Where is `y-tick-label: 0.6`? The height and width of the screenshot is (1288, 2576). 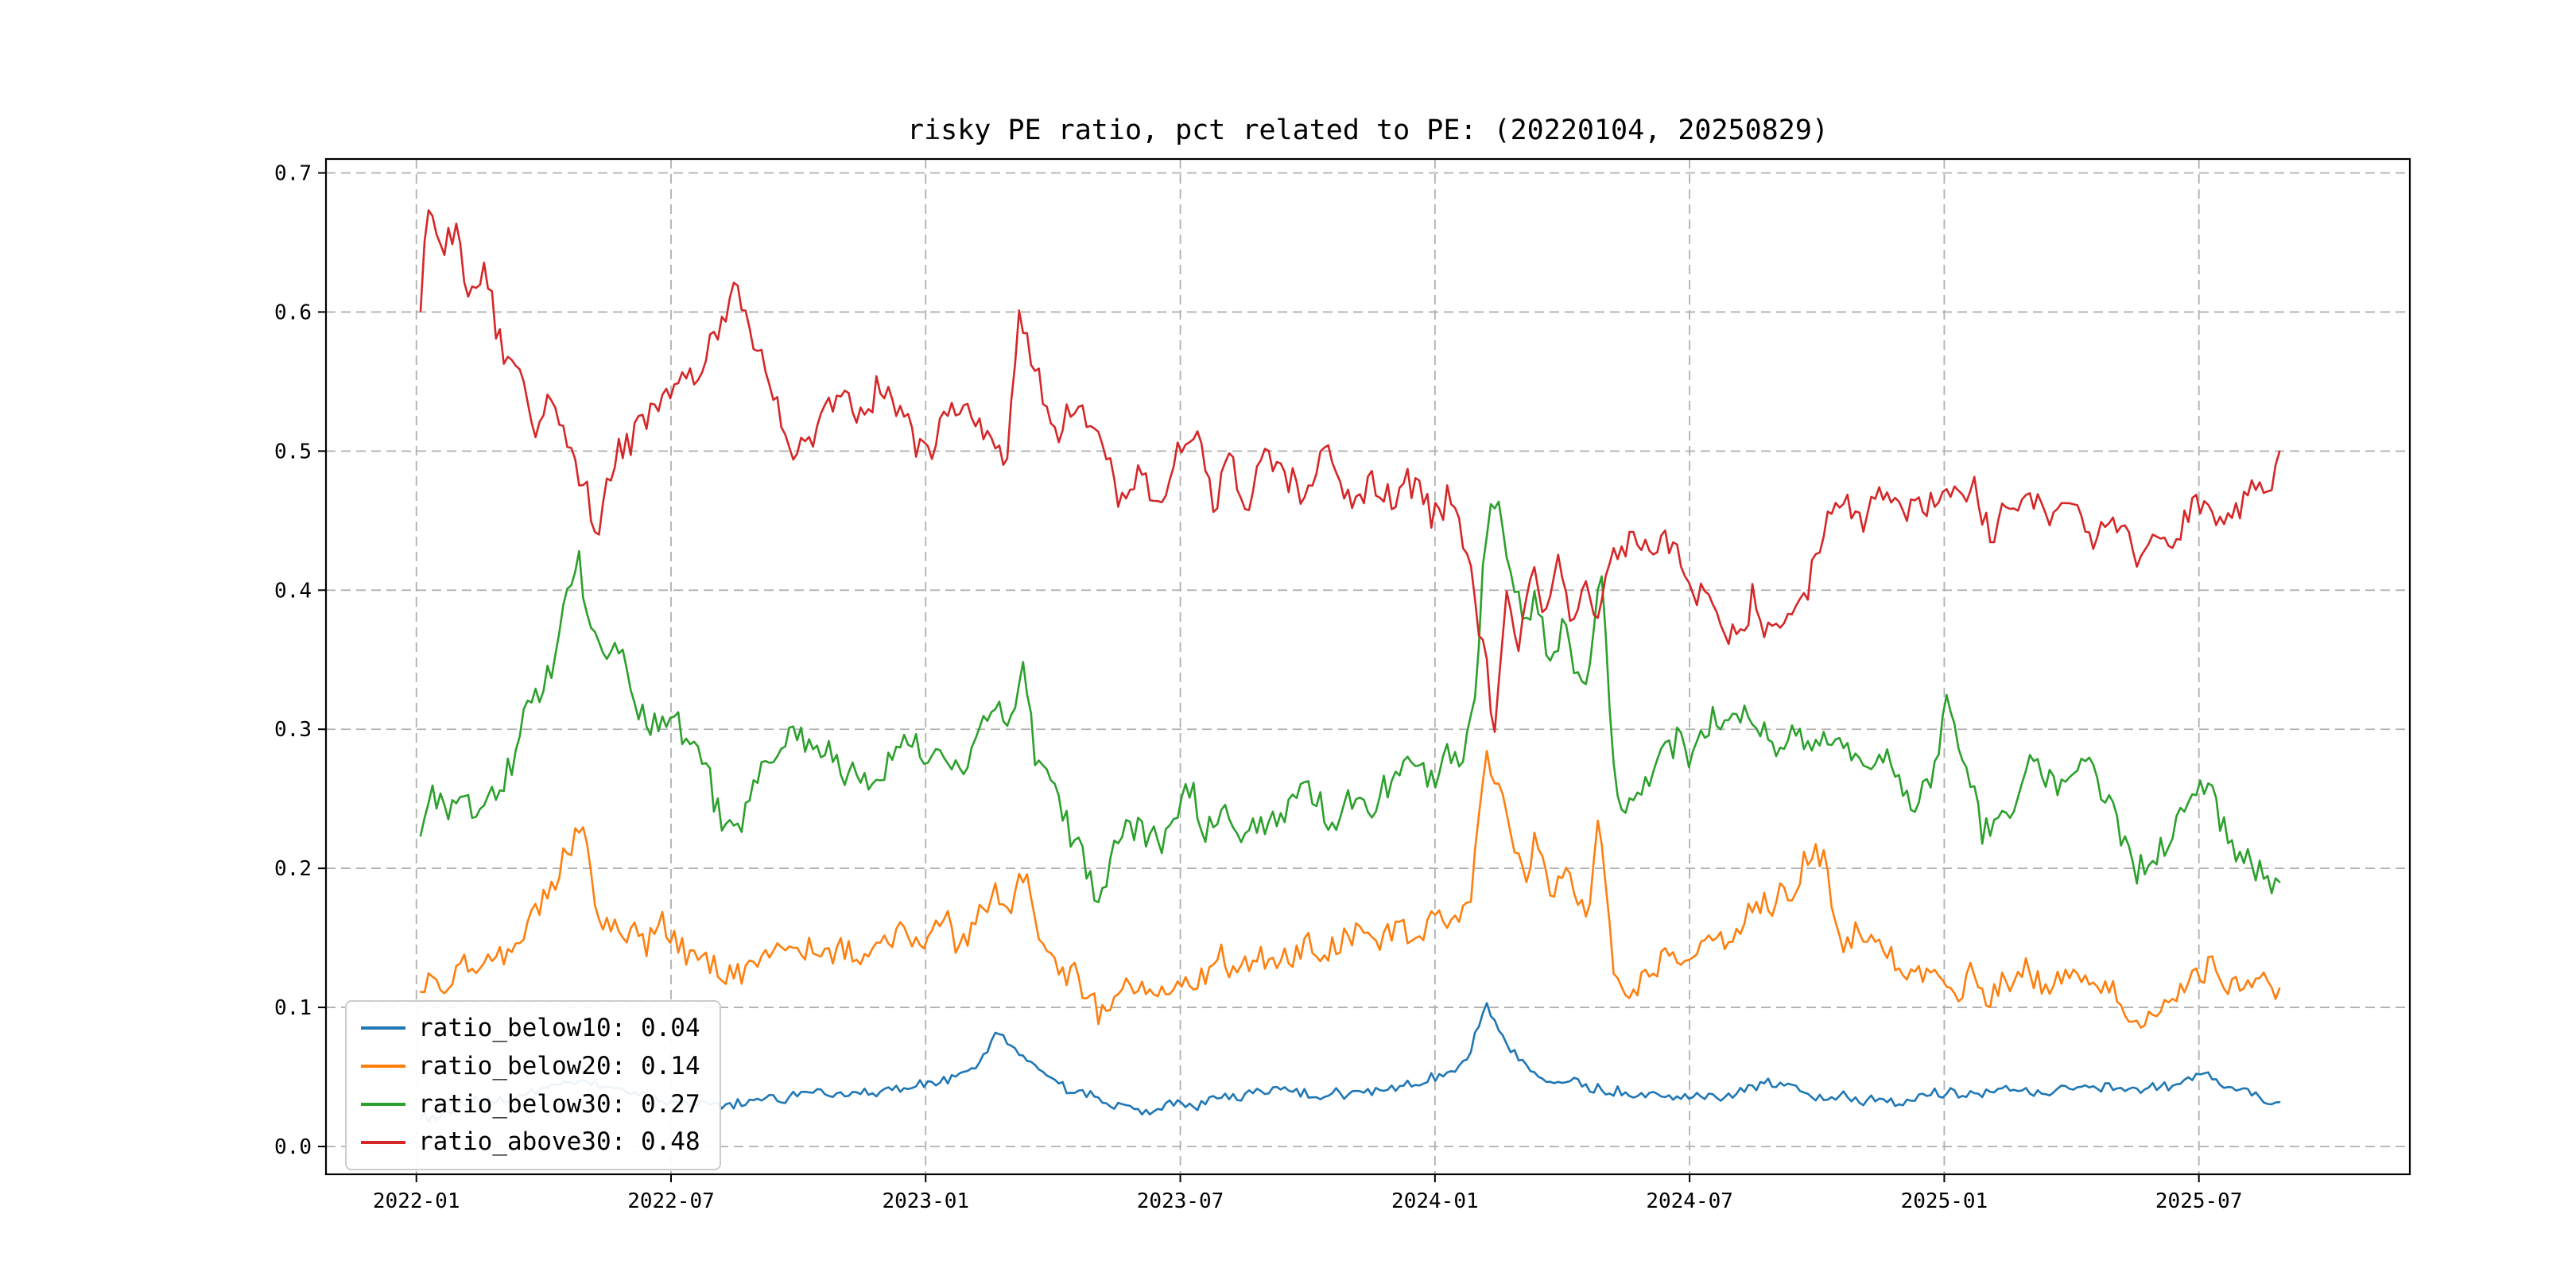
y-tick-label: 0.6 is located at coordinates (293, 312).